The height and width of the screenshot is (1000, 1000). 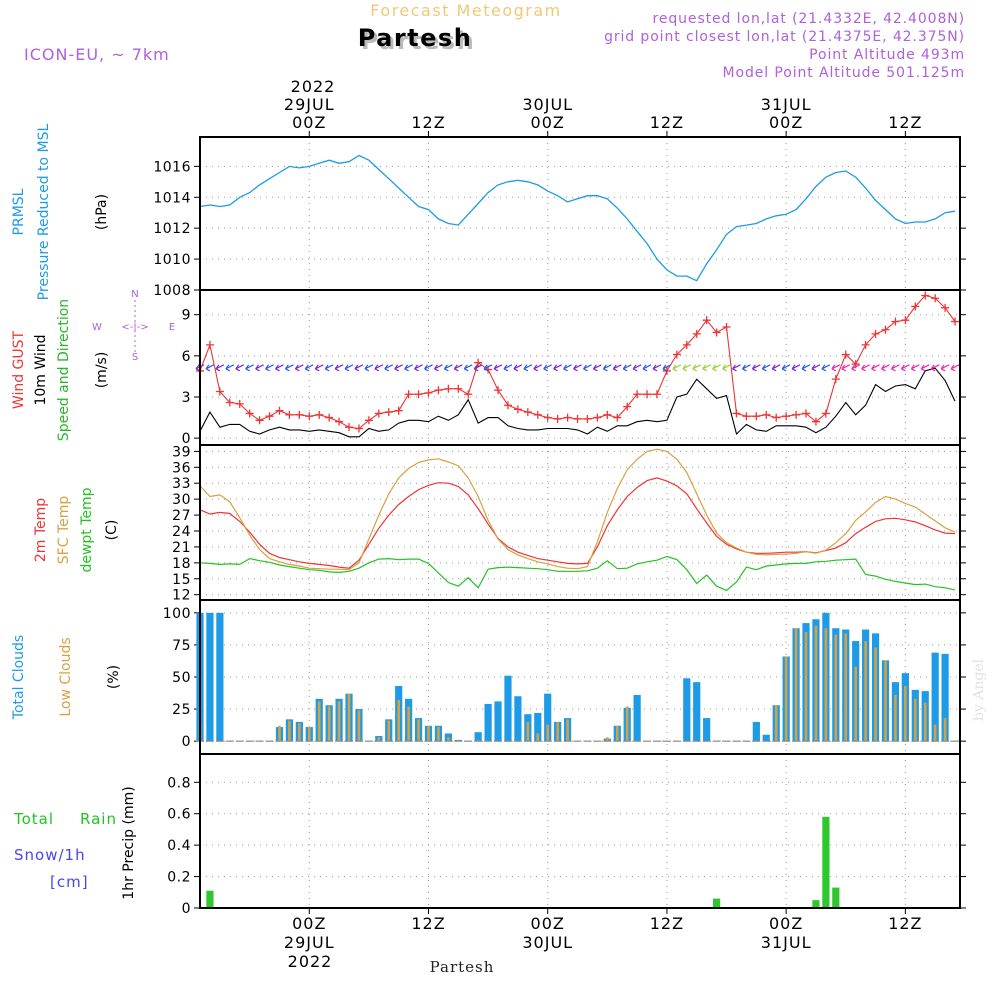 I want to click on top-date-label: 31JUL, so click(x=786, y=104).